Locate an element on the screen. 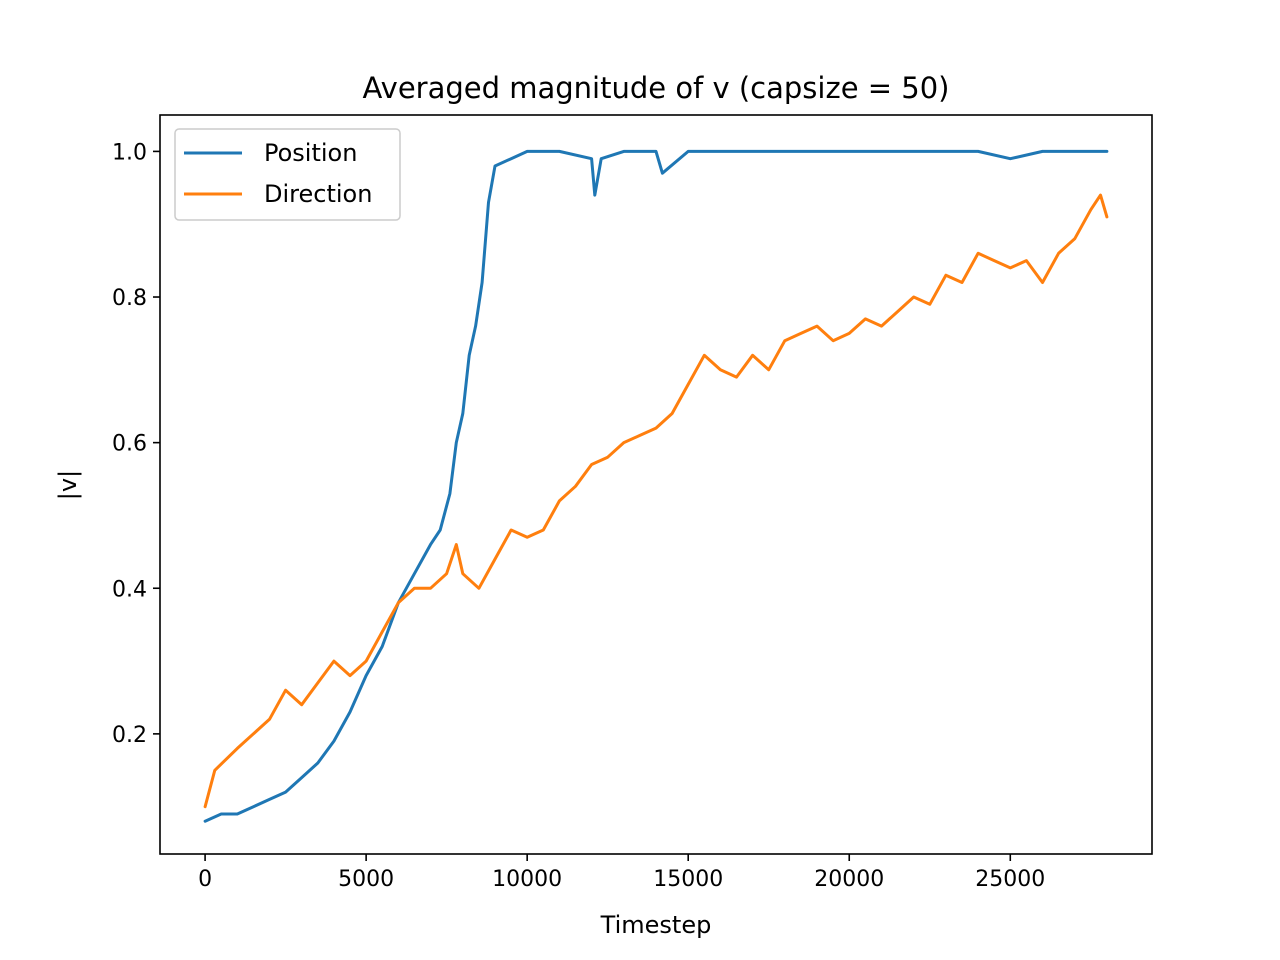 The image size is (1280, 960). x-tick-label: 25000 is located at coordinates (1010, 879).